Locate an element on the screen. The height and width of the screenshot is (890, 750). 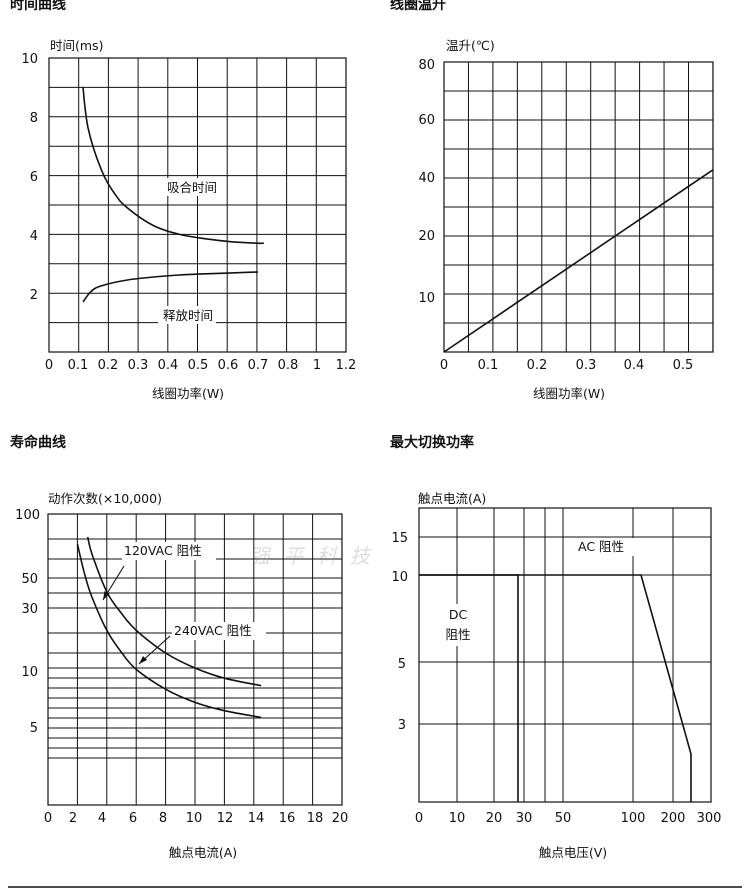
temp-chart-grid is located at coordinates (578, 207).